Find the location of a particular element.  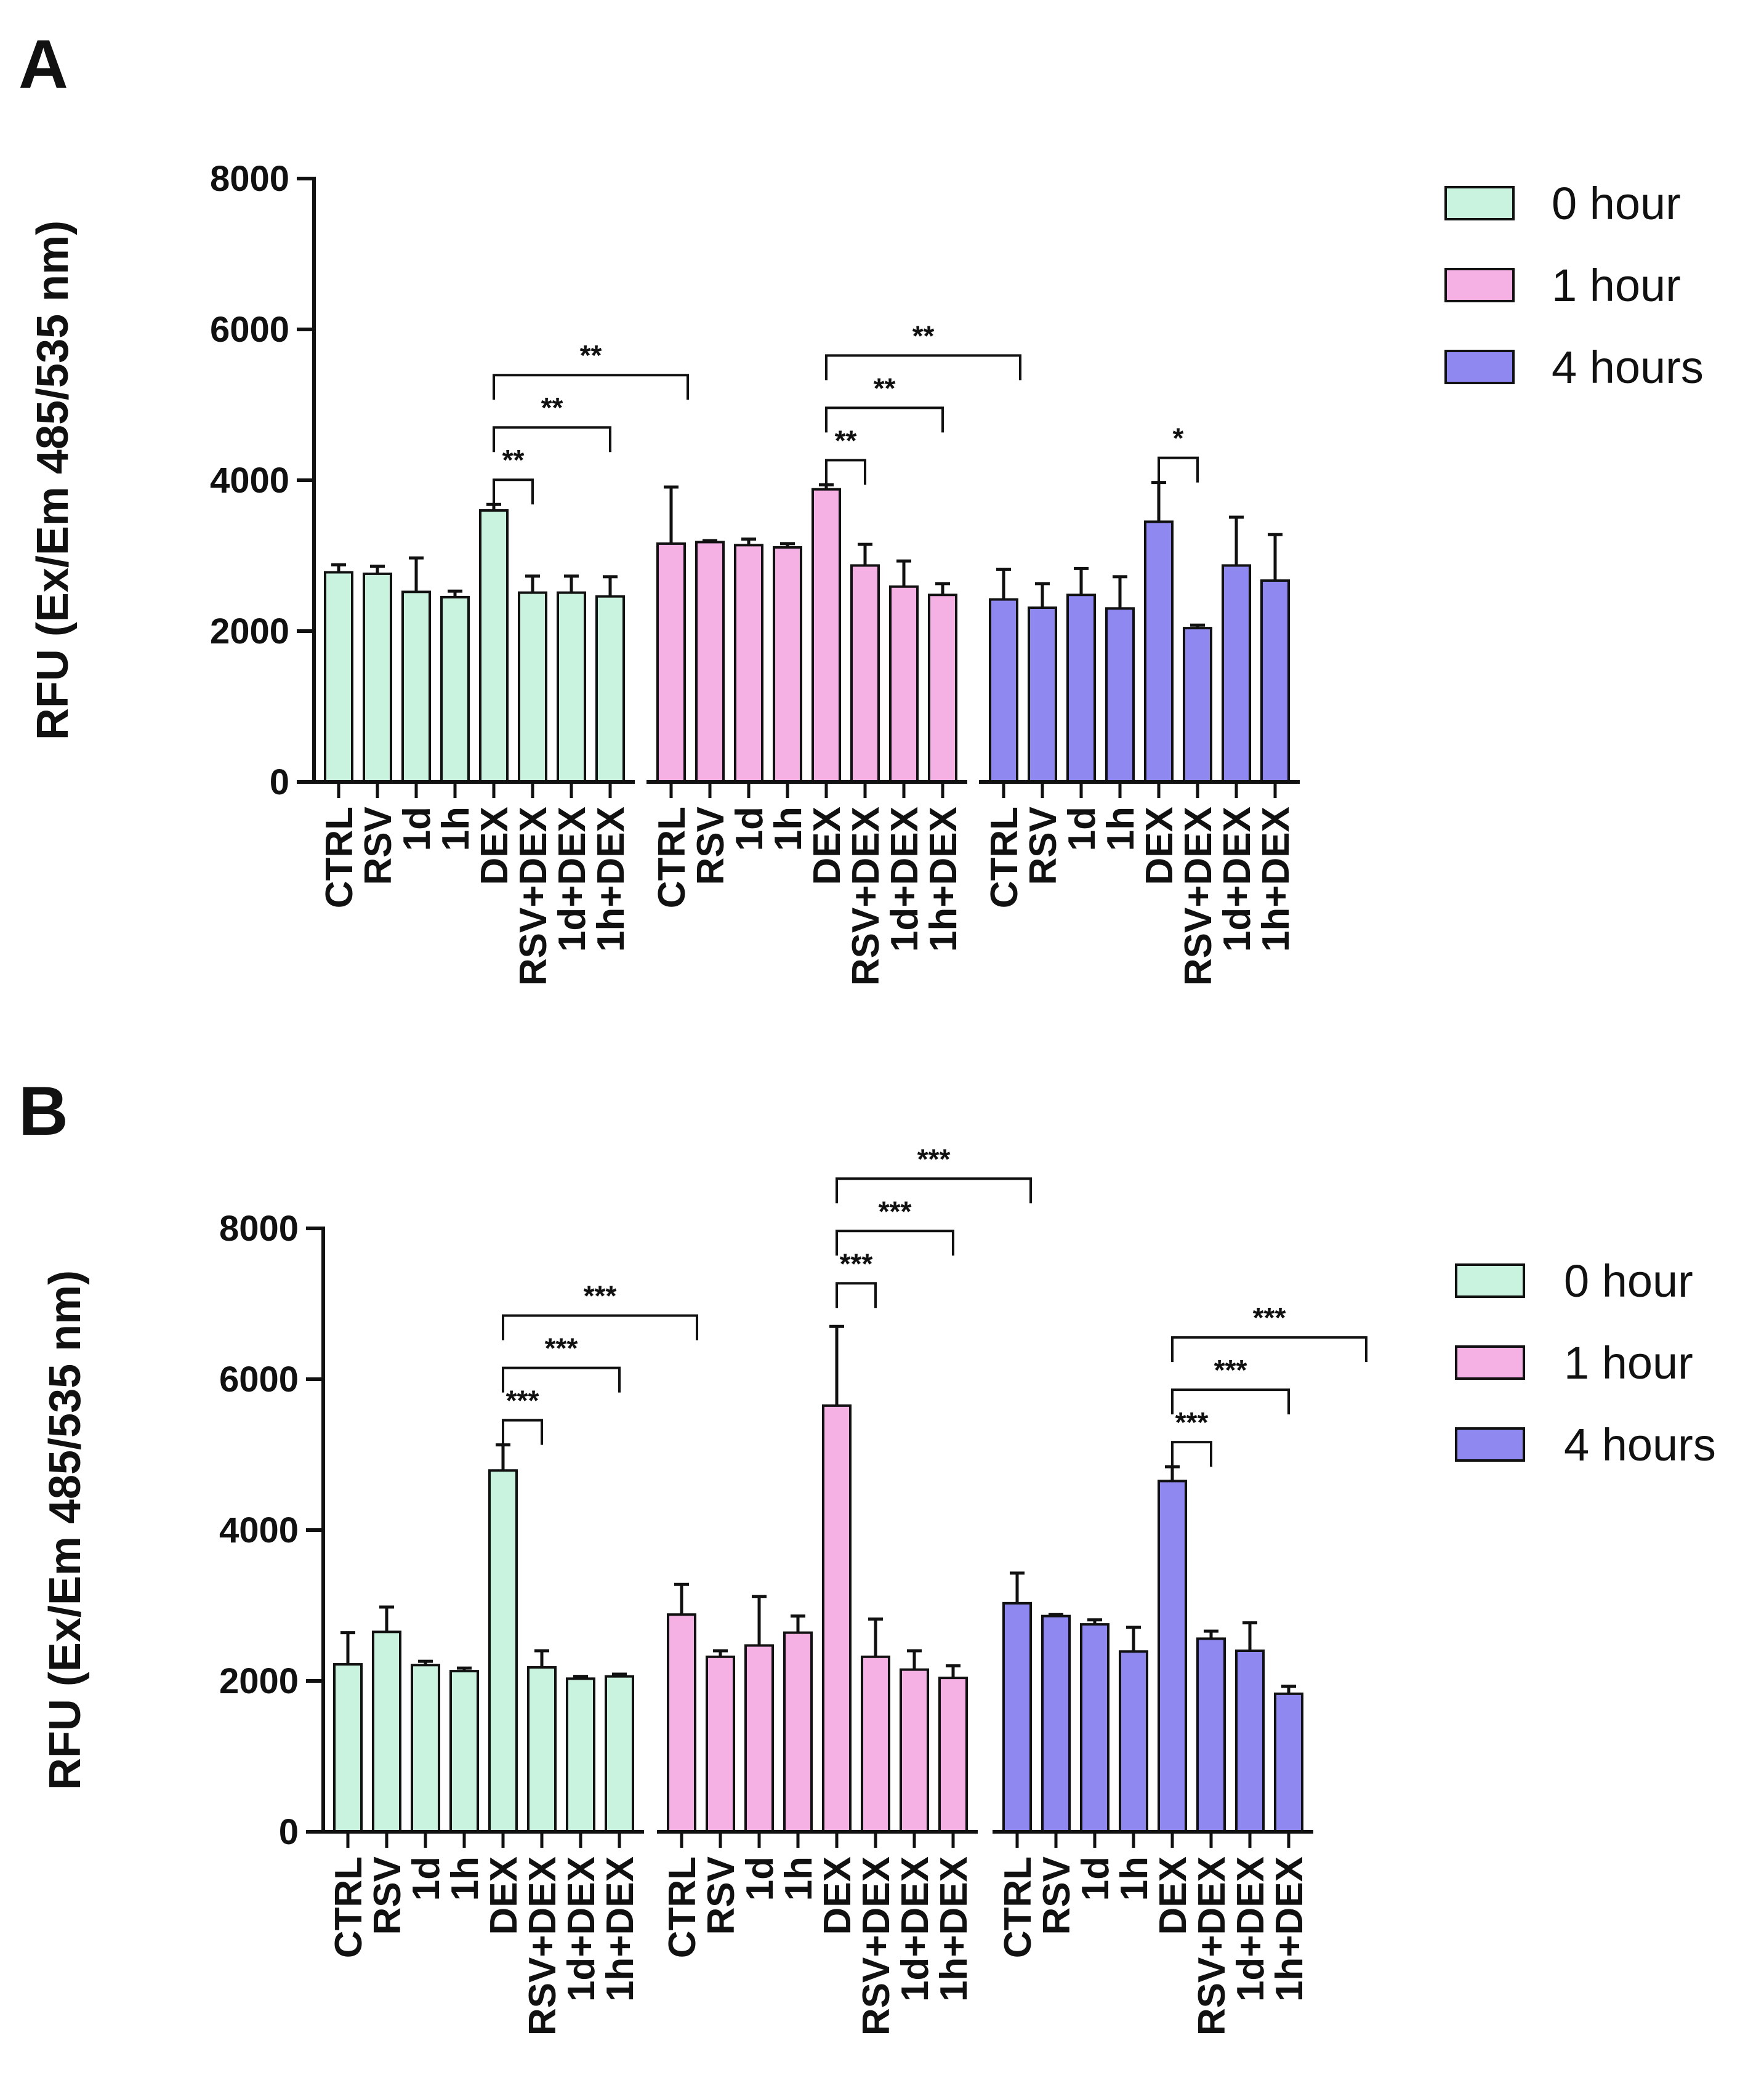

y-axis-label: RFU (Ex/Em 485/535 nm) is located at coordinates (53, 480).